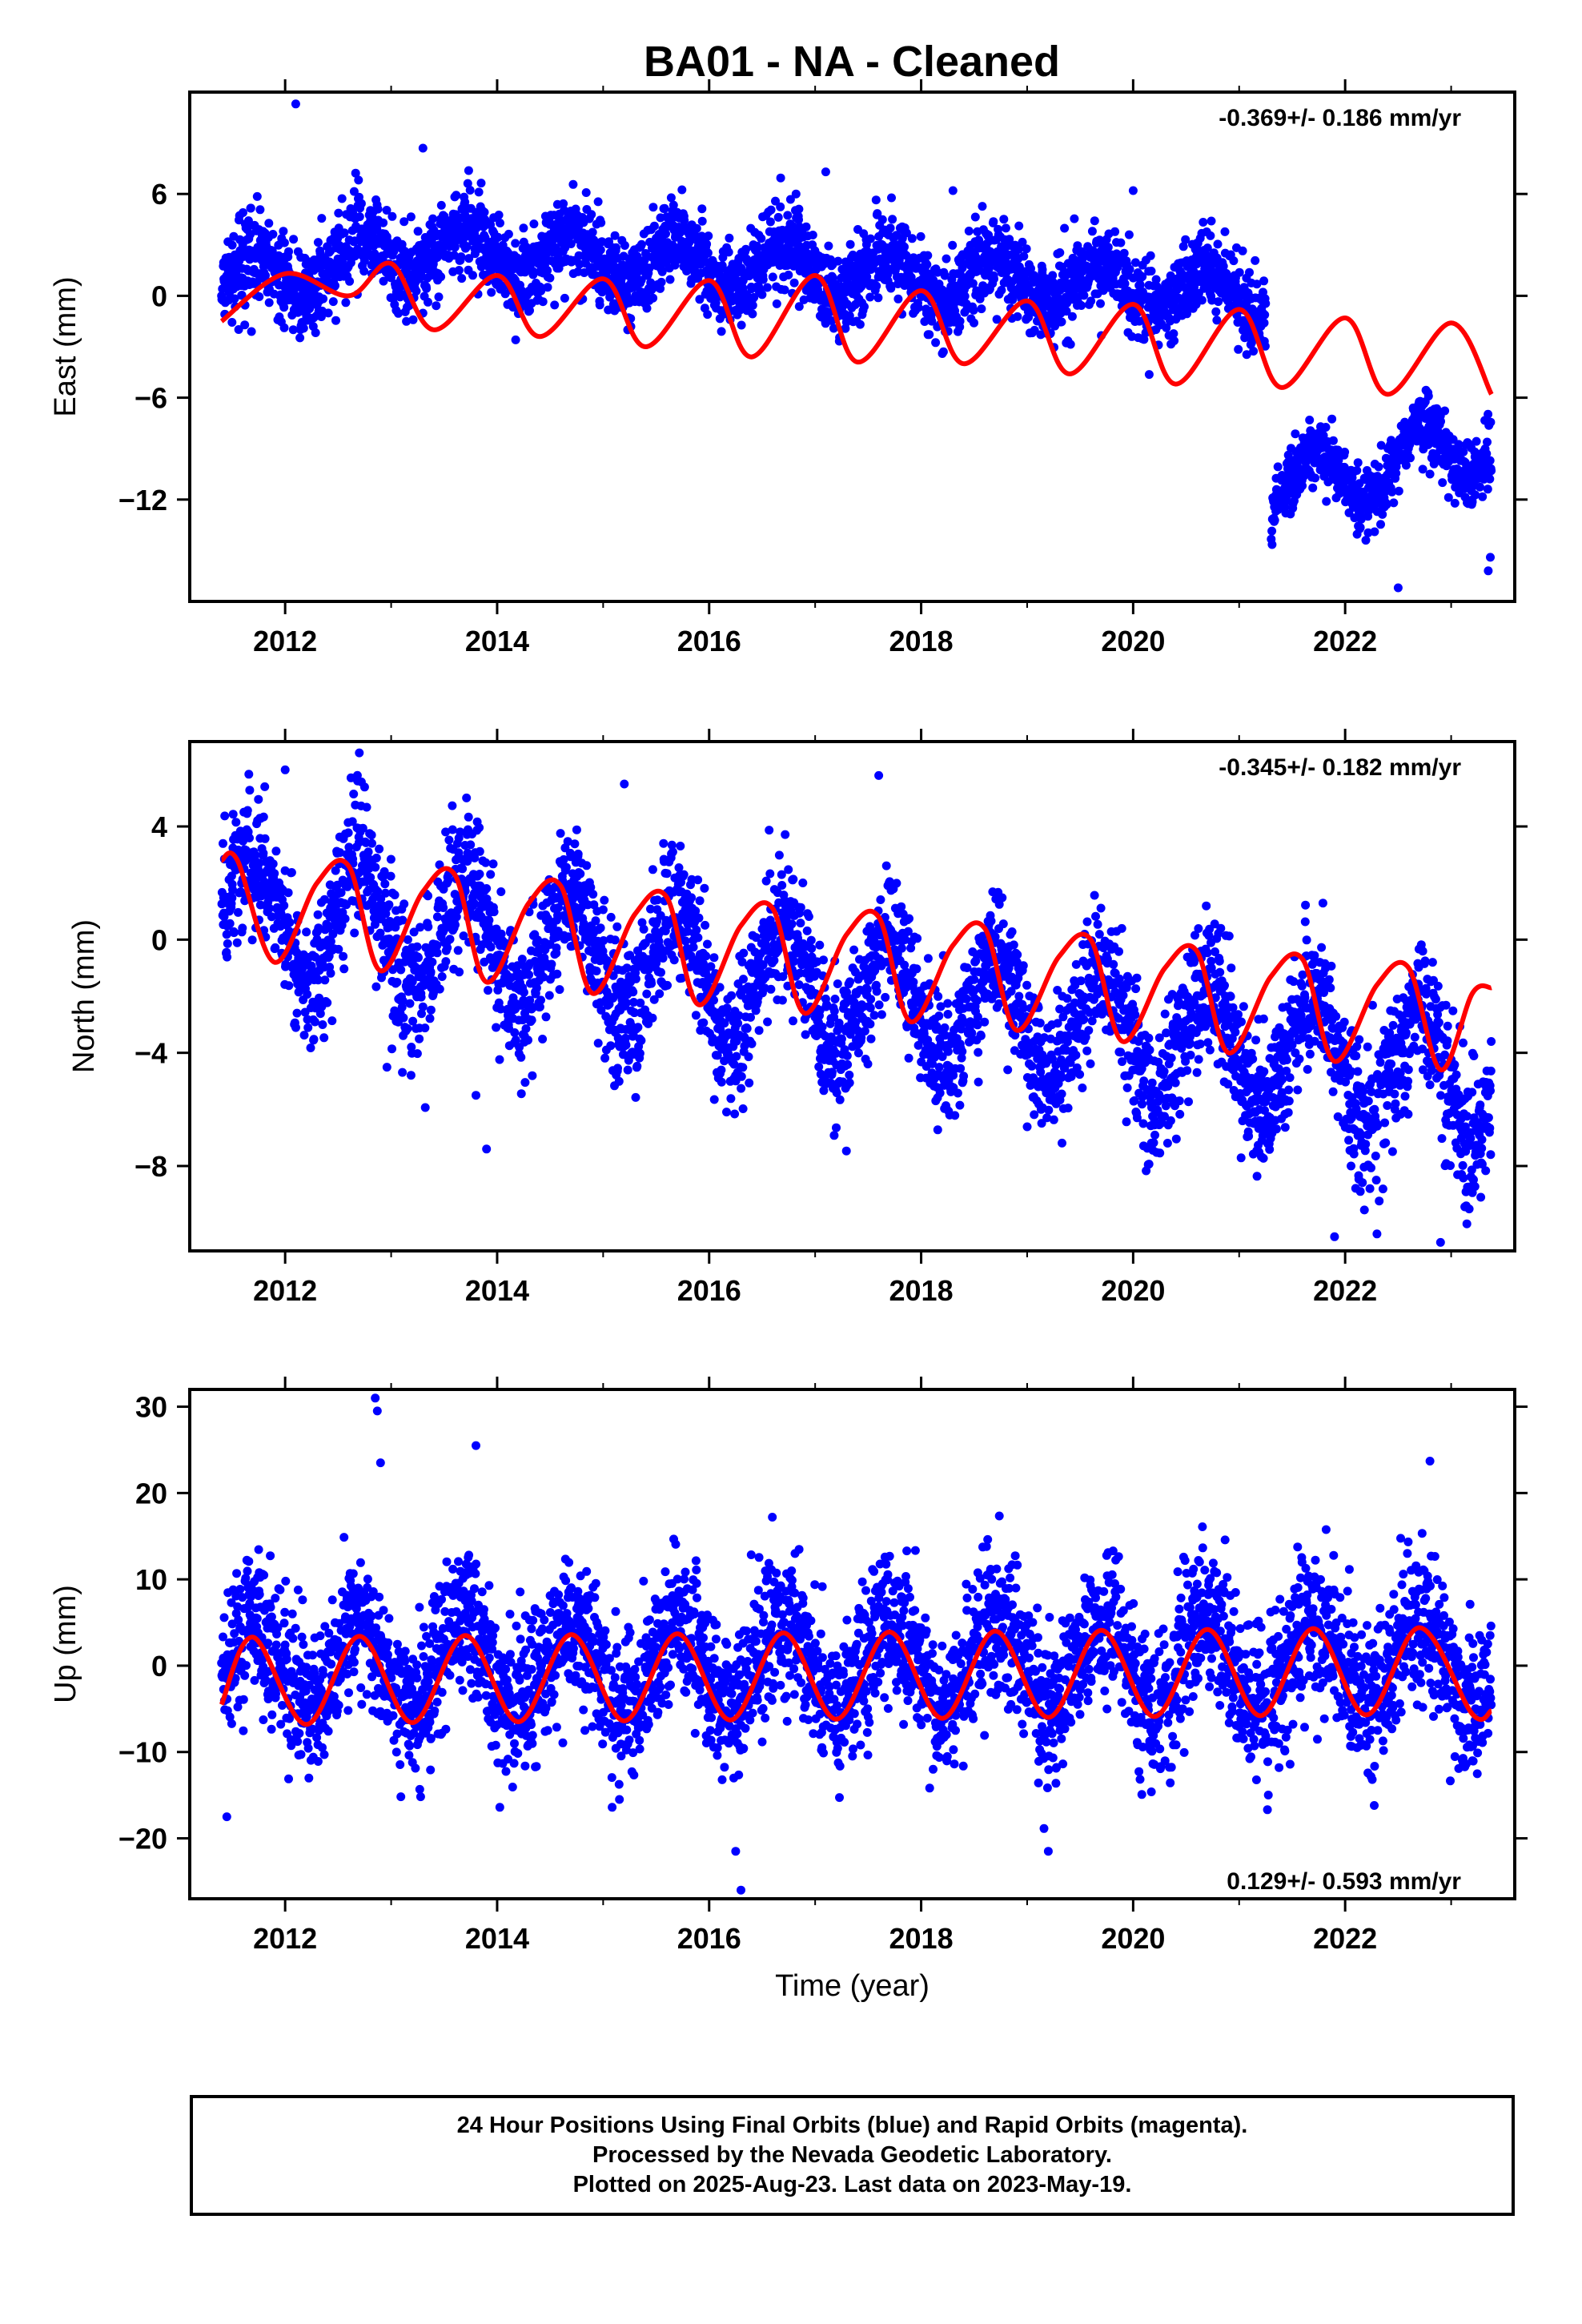 Image resolution: width=1582 pixels, height=2324 pixels. What do you see at coordinates (1133, 1290) in the screenshot?
I see `x-tick-label: 2020` at bounding box center [1133, 1290].